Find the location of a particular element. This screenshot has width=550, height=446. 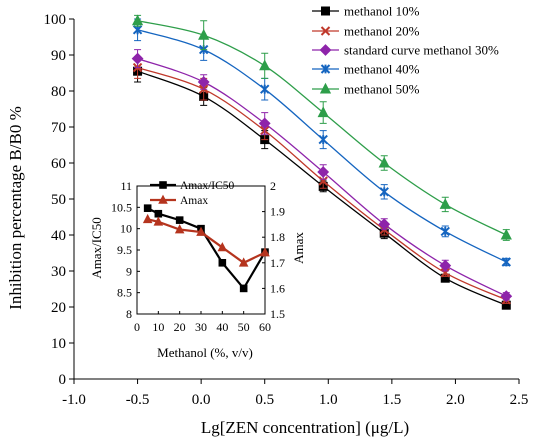

y-tick-label: 100 is located at coordinates (55, 20).